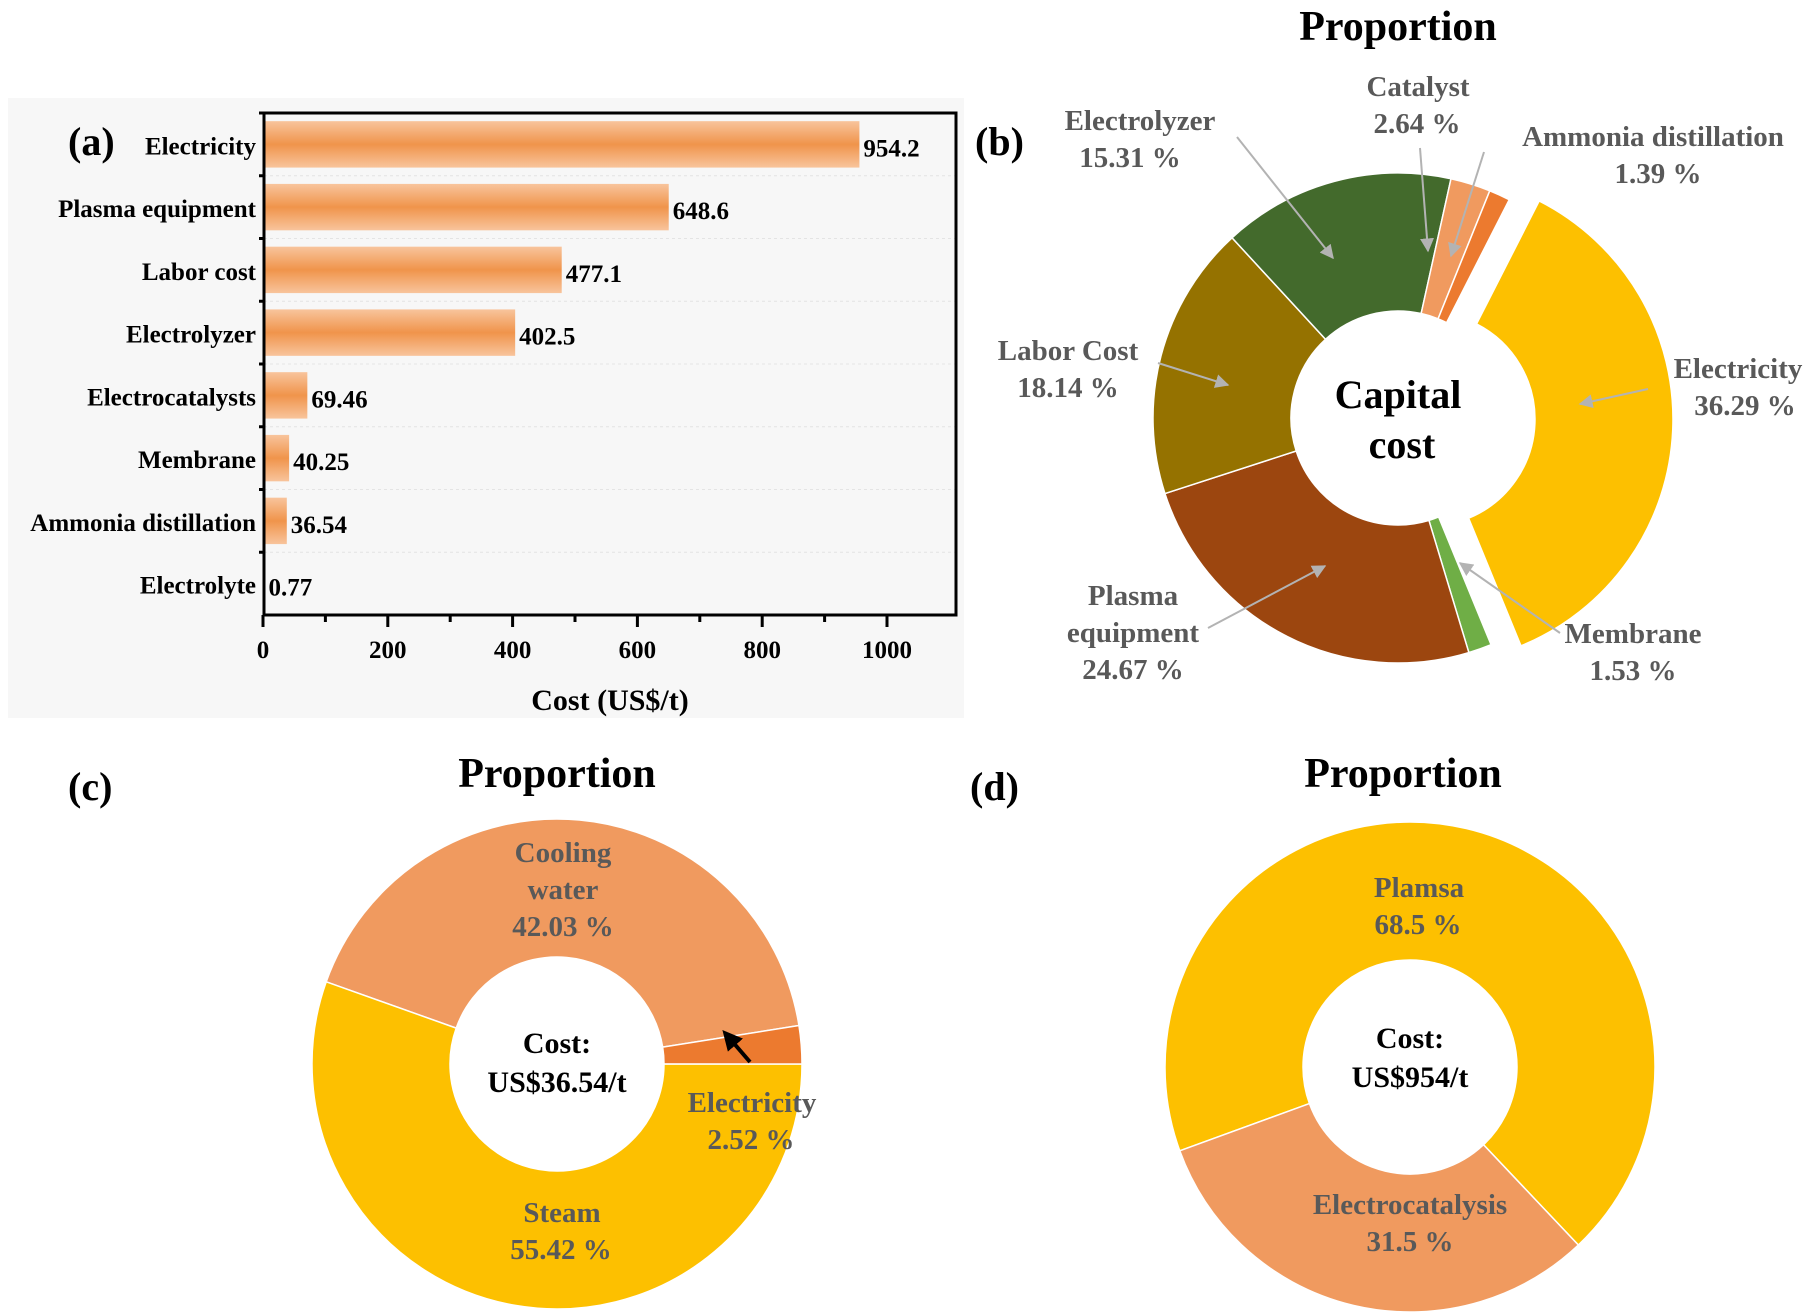 The height and width of the screenshot is (1316, 1819). Describe the element at coordinates (1402, 444) in the screenshot. I see `panel-b-center-line-2: cost` at that location.